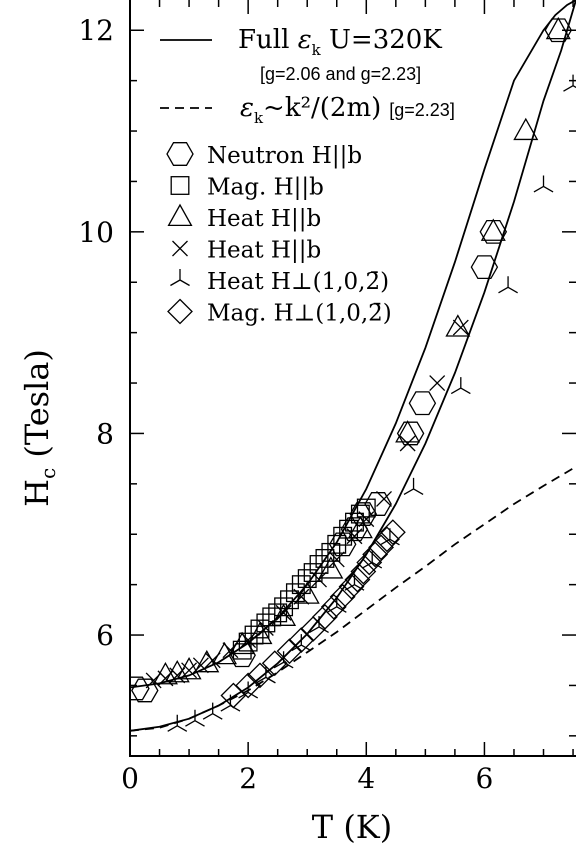  I want to click on y-tick-label: 8, so click(105, 433).